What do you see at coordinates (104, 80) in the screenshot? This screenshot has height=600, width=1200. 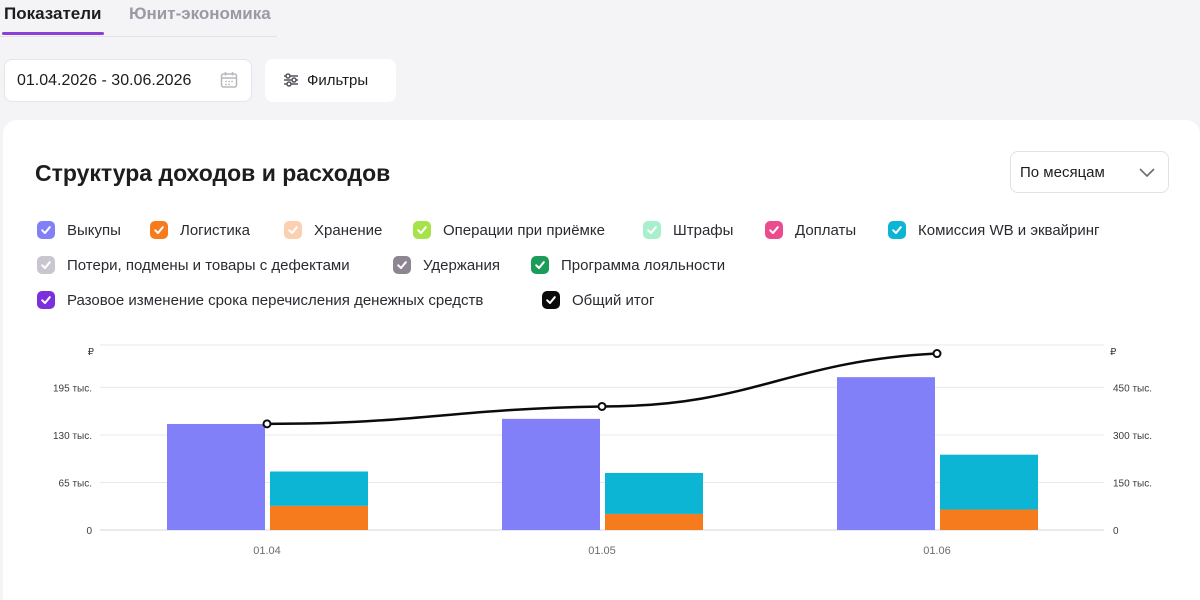 I see `date-range-value: 01.04.2026 - 30.06.2026` at bounding box center [104, 80].